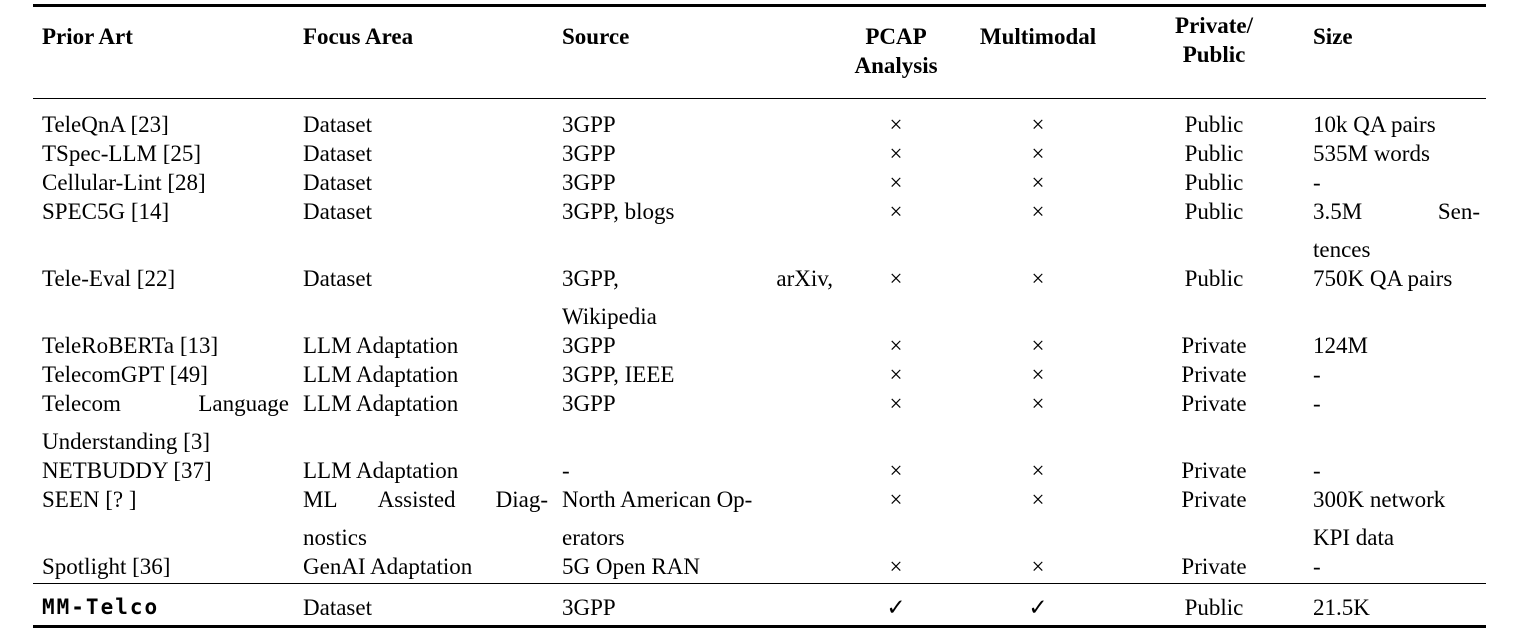 The width and height of the screenshot is (1518, 630). What do you see at coordinates (697, 278) in the screenshot?
I see `cell-line: 3GPP, arXiv,` at bounding box center [697, 278].